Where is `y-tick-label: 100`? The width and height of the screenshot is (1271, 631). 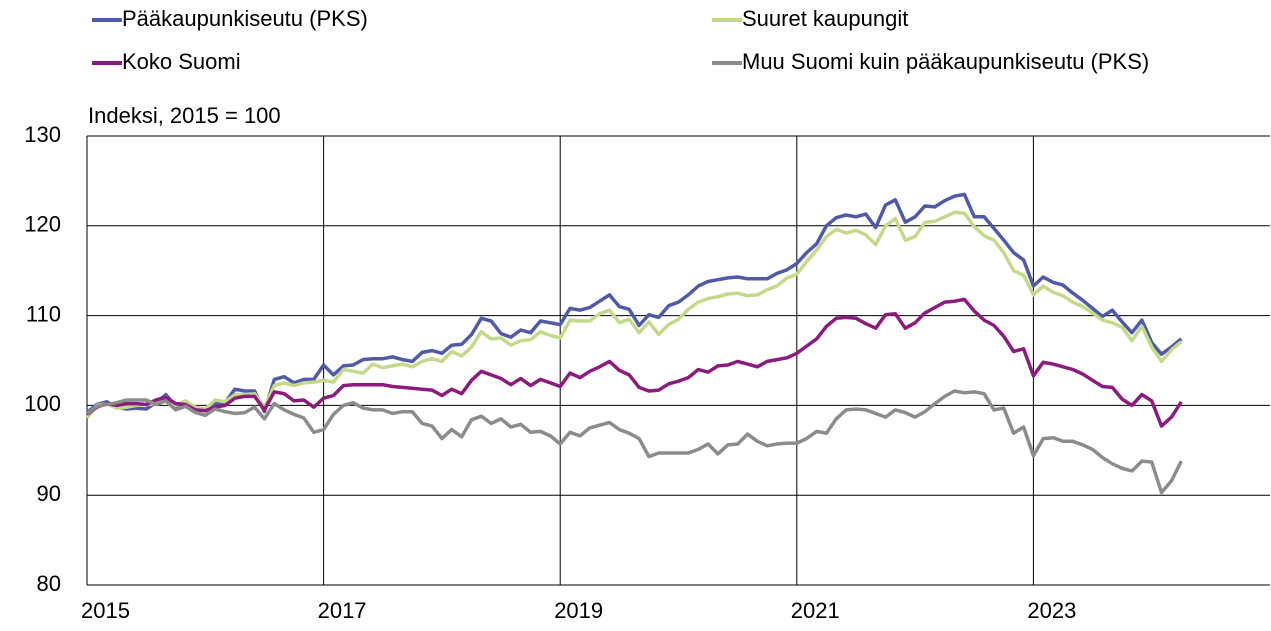
y-tick-label: 100 is located at coordinates (42, 403).